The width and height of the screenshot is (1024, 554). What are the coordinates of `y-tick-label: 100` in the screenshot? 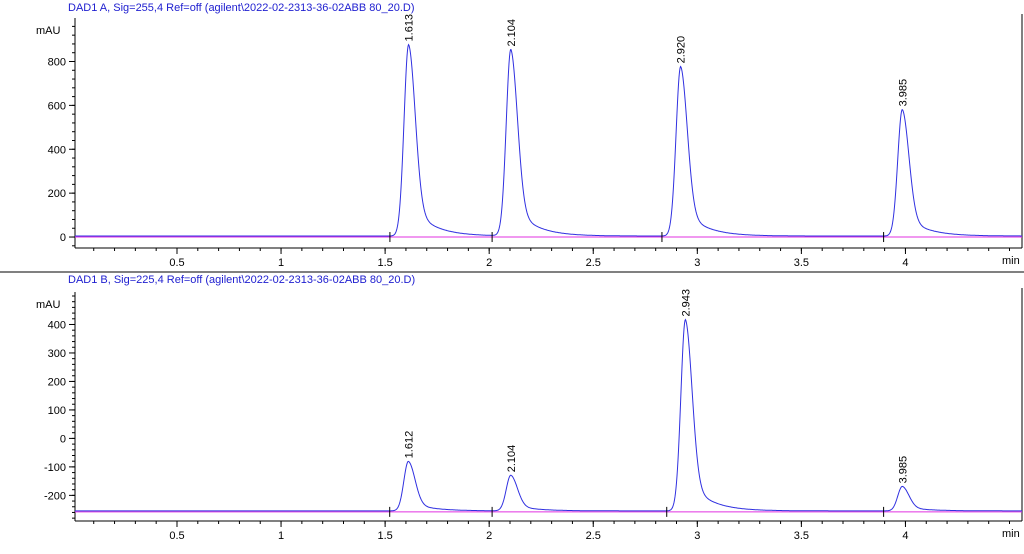 It's located at (57, 411).